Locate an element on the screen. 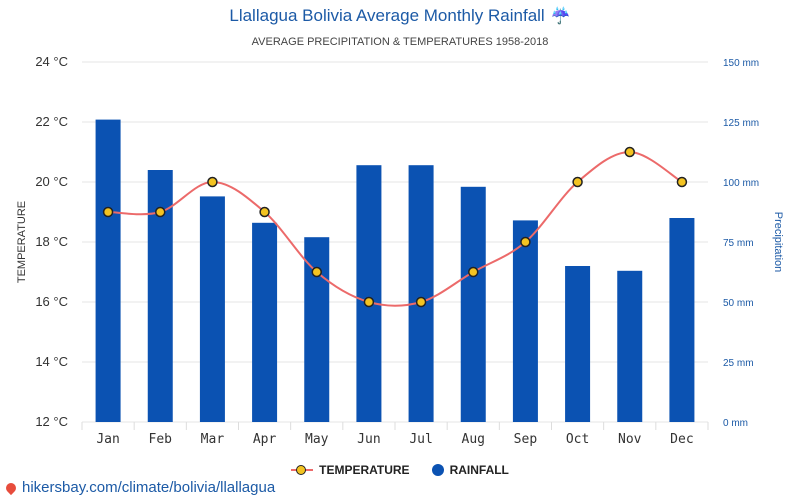 This screenshot has width=800, height=500. umbrella-rain-icon: ☔ is located at coordinates (560, 16).